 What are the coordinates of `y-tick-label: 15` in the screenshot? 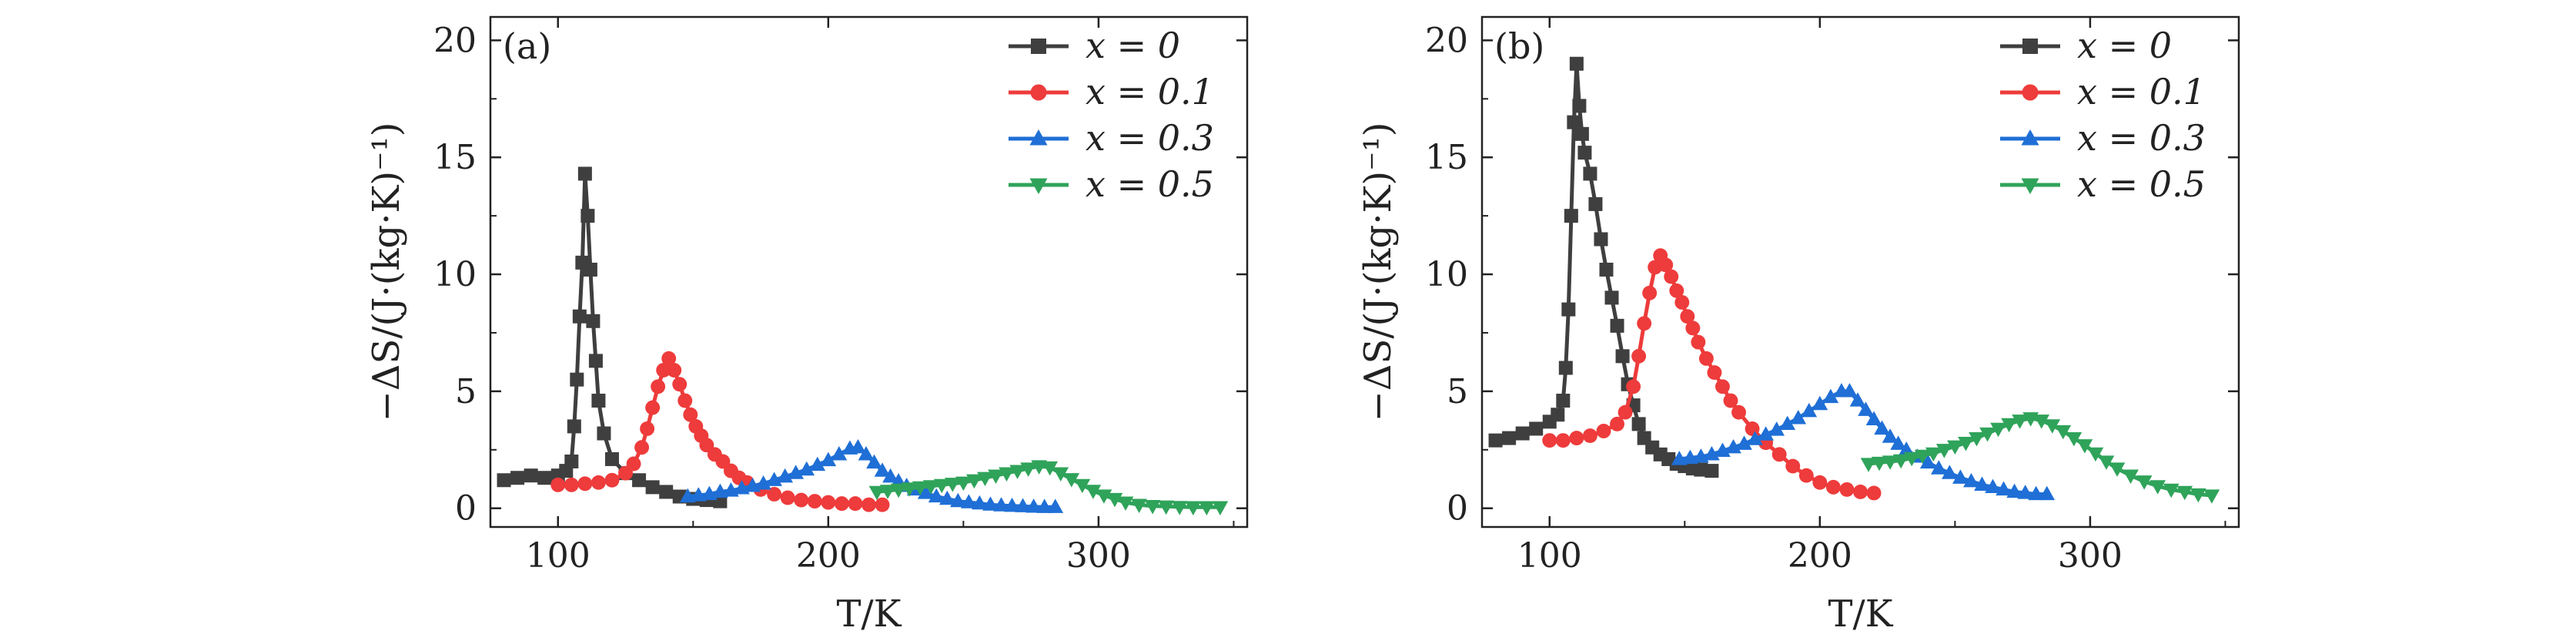 It's located at (1447, 157).